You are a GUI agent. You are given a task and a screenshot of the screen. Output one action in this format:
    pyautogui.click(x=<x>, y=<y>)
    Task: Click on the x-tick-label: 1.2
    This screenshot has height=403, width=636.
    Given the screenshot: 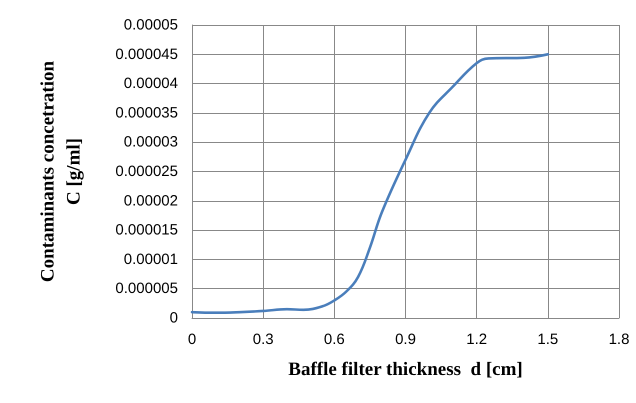 What is the action you would take?
    pyautogui.click(x=477, y=339)
    